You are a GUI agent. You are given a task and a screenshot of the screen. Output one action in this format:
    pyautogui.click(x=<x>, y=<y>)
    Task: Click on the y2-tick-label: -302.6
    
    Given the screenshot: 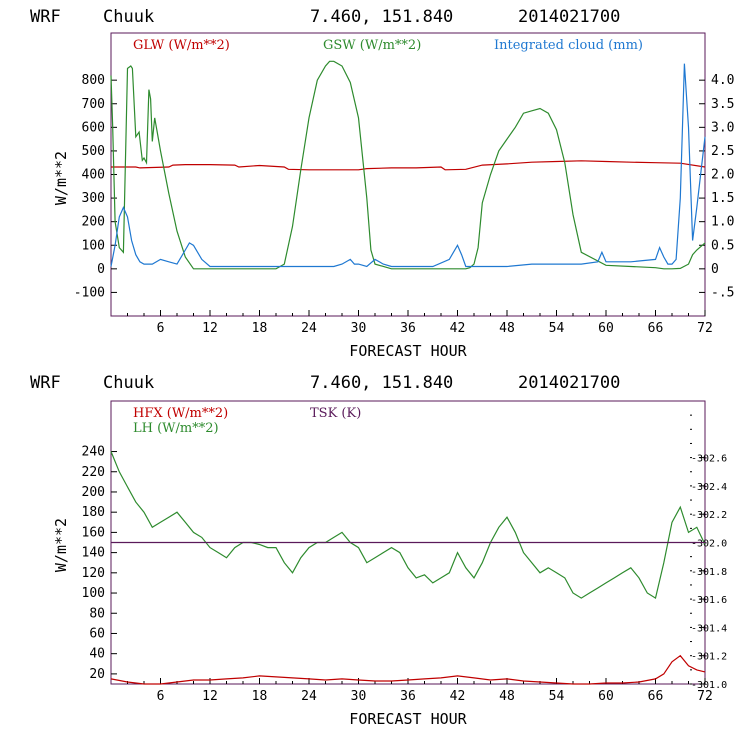 What is the action you would take?
    pyautogui.click(x=709, y=459)
    